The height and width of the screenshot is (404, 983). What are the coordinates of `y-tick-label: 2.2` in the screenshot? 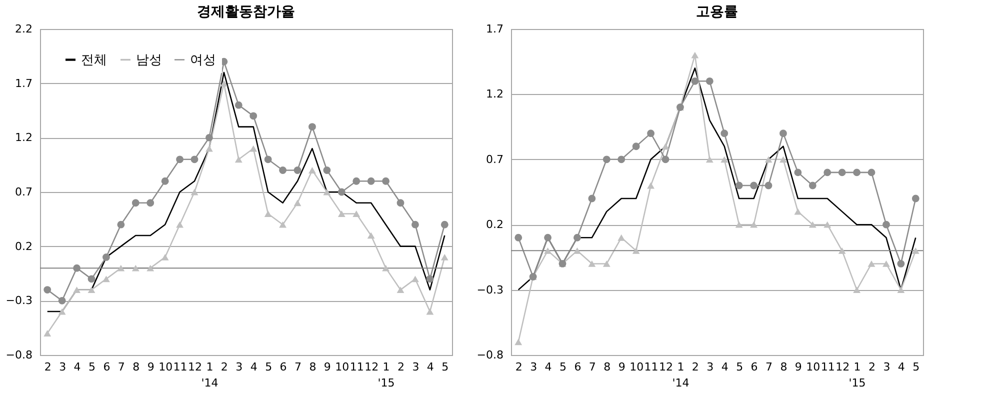 It's located at (23, 29).